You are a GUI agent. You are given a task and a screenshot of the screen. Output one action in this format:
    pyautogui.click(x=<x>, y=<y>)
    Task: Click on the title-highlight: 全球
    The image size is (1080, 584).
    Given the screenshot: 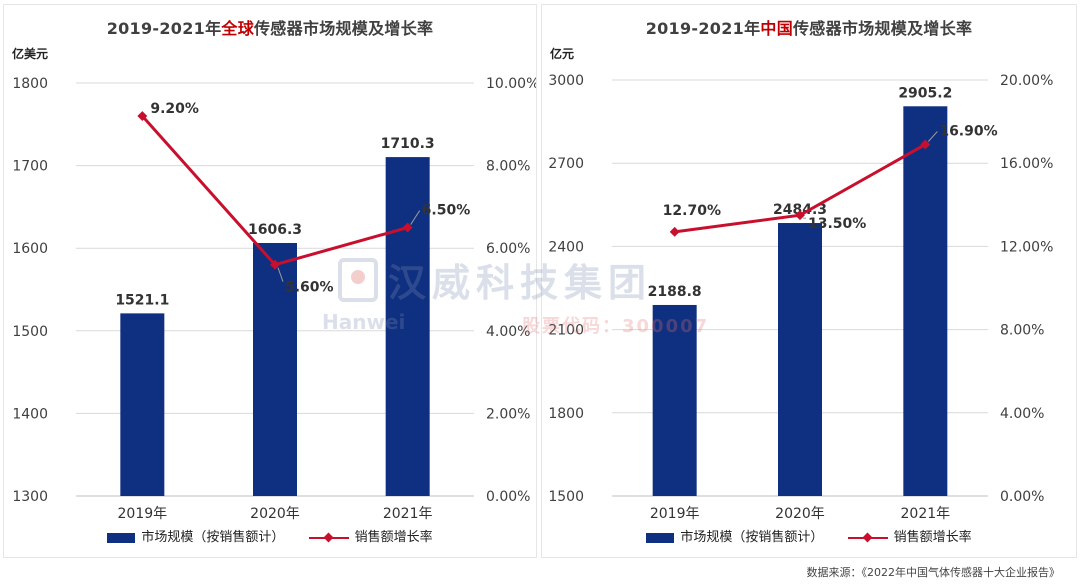 What is the action you would take?
    pyautogui.click(x=237, y=28)
    